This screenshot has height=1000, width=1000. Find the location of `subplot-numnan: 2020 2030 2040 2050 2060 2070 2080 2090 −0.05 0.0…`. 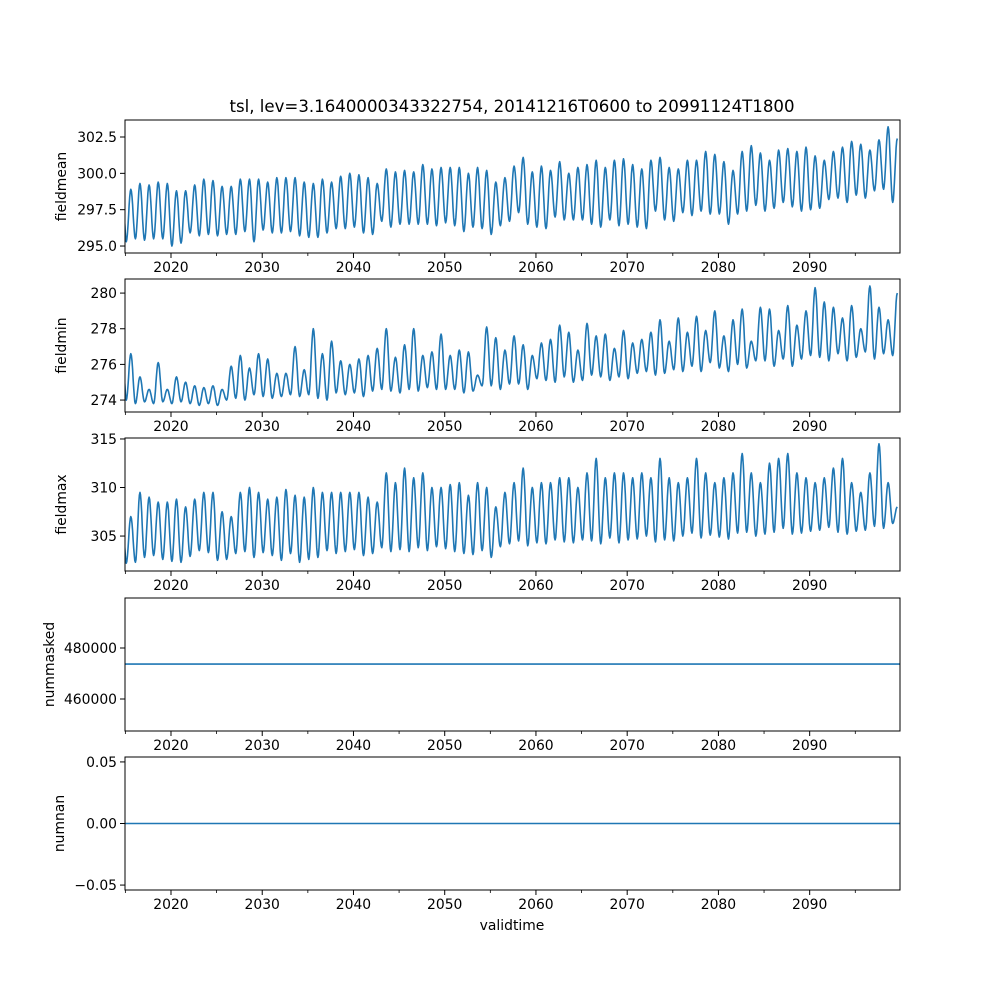

subplot-numnan: 2020 2030 2040 2050 2060 2070 2080 2090 −0.05 0.0… is located at coordinates (476, 834).